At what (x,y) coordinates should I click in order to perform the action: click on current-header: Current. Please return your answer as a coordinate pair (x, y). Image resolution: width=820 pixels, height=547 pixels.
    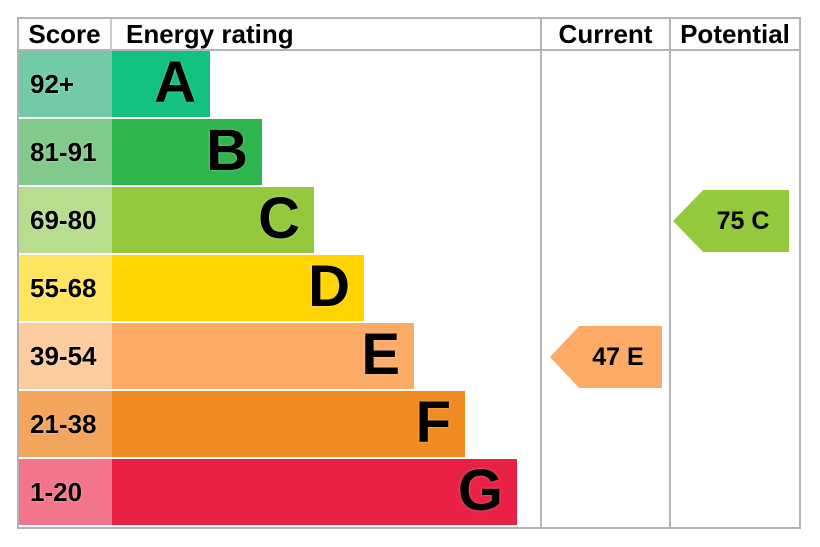
    Looking at the image, I should click on (604, 35).